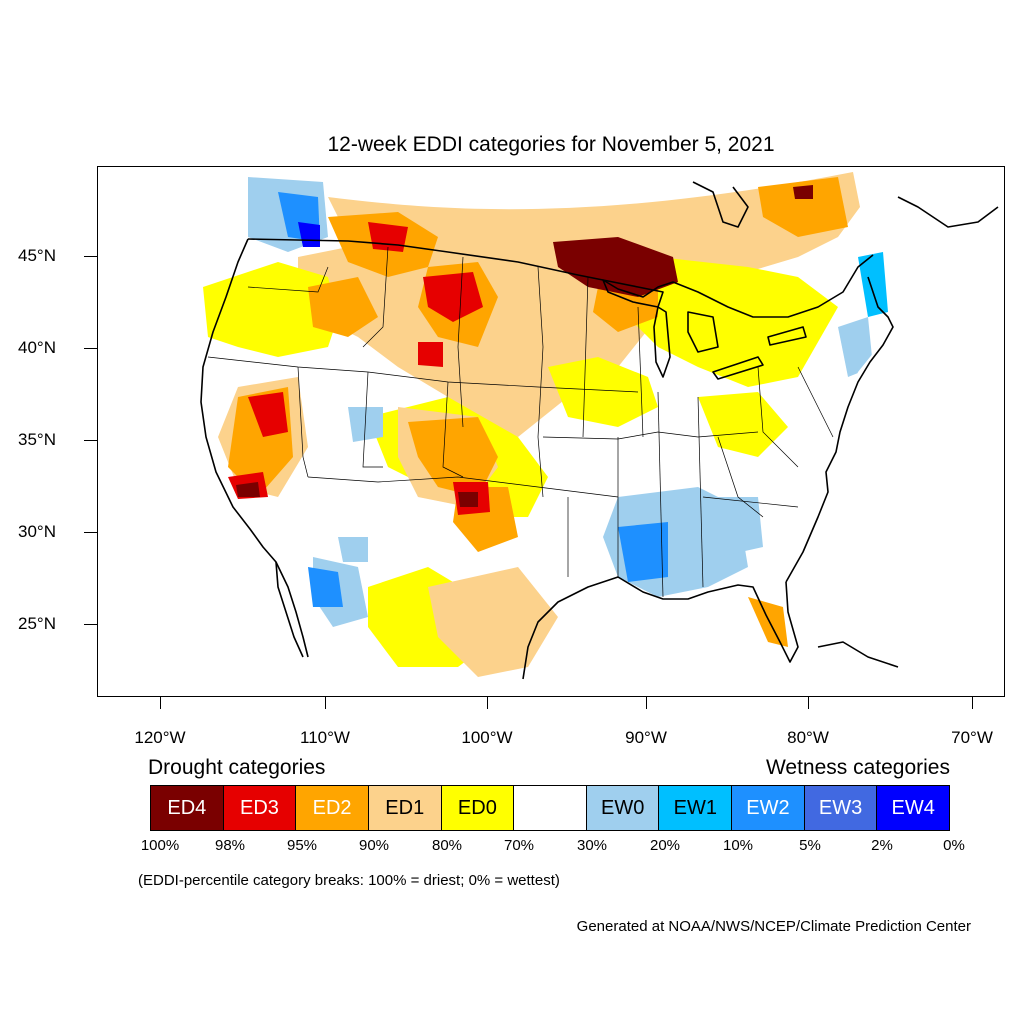 Image resolution: width=1024 pixels, height=1024 pixels. I want to click on legend-cell-ew4: EW4, so click(913, 808).